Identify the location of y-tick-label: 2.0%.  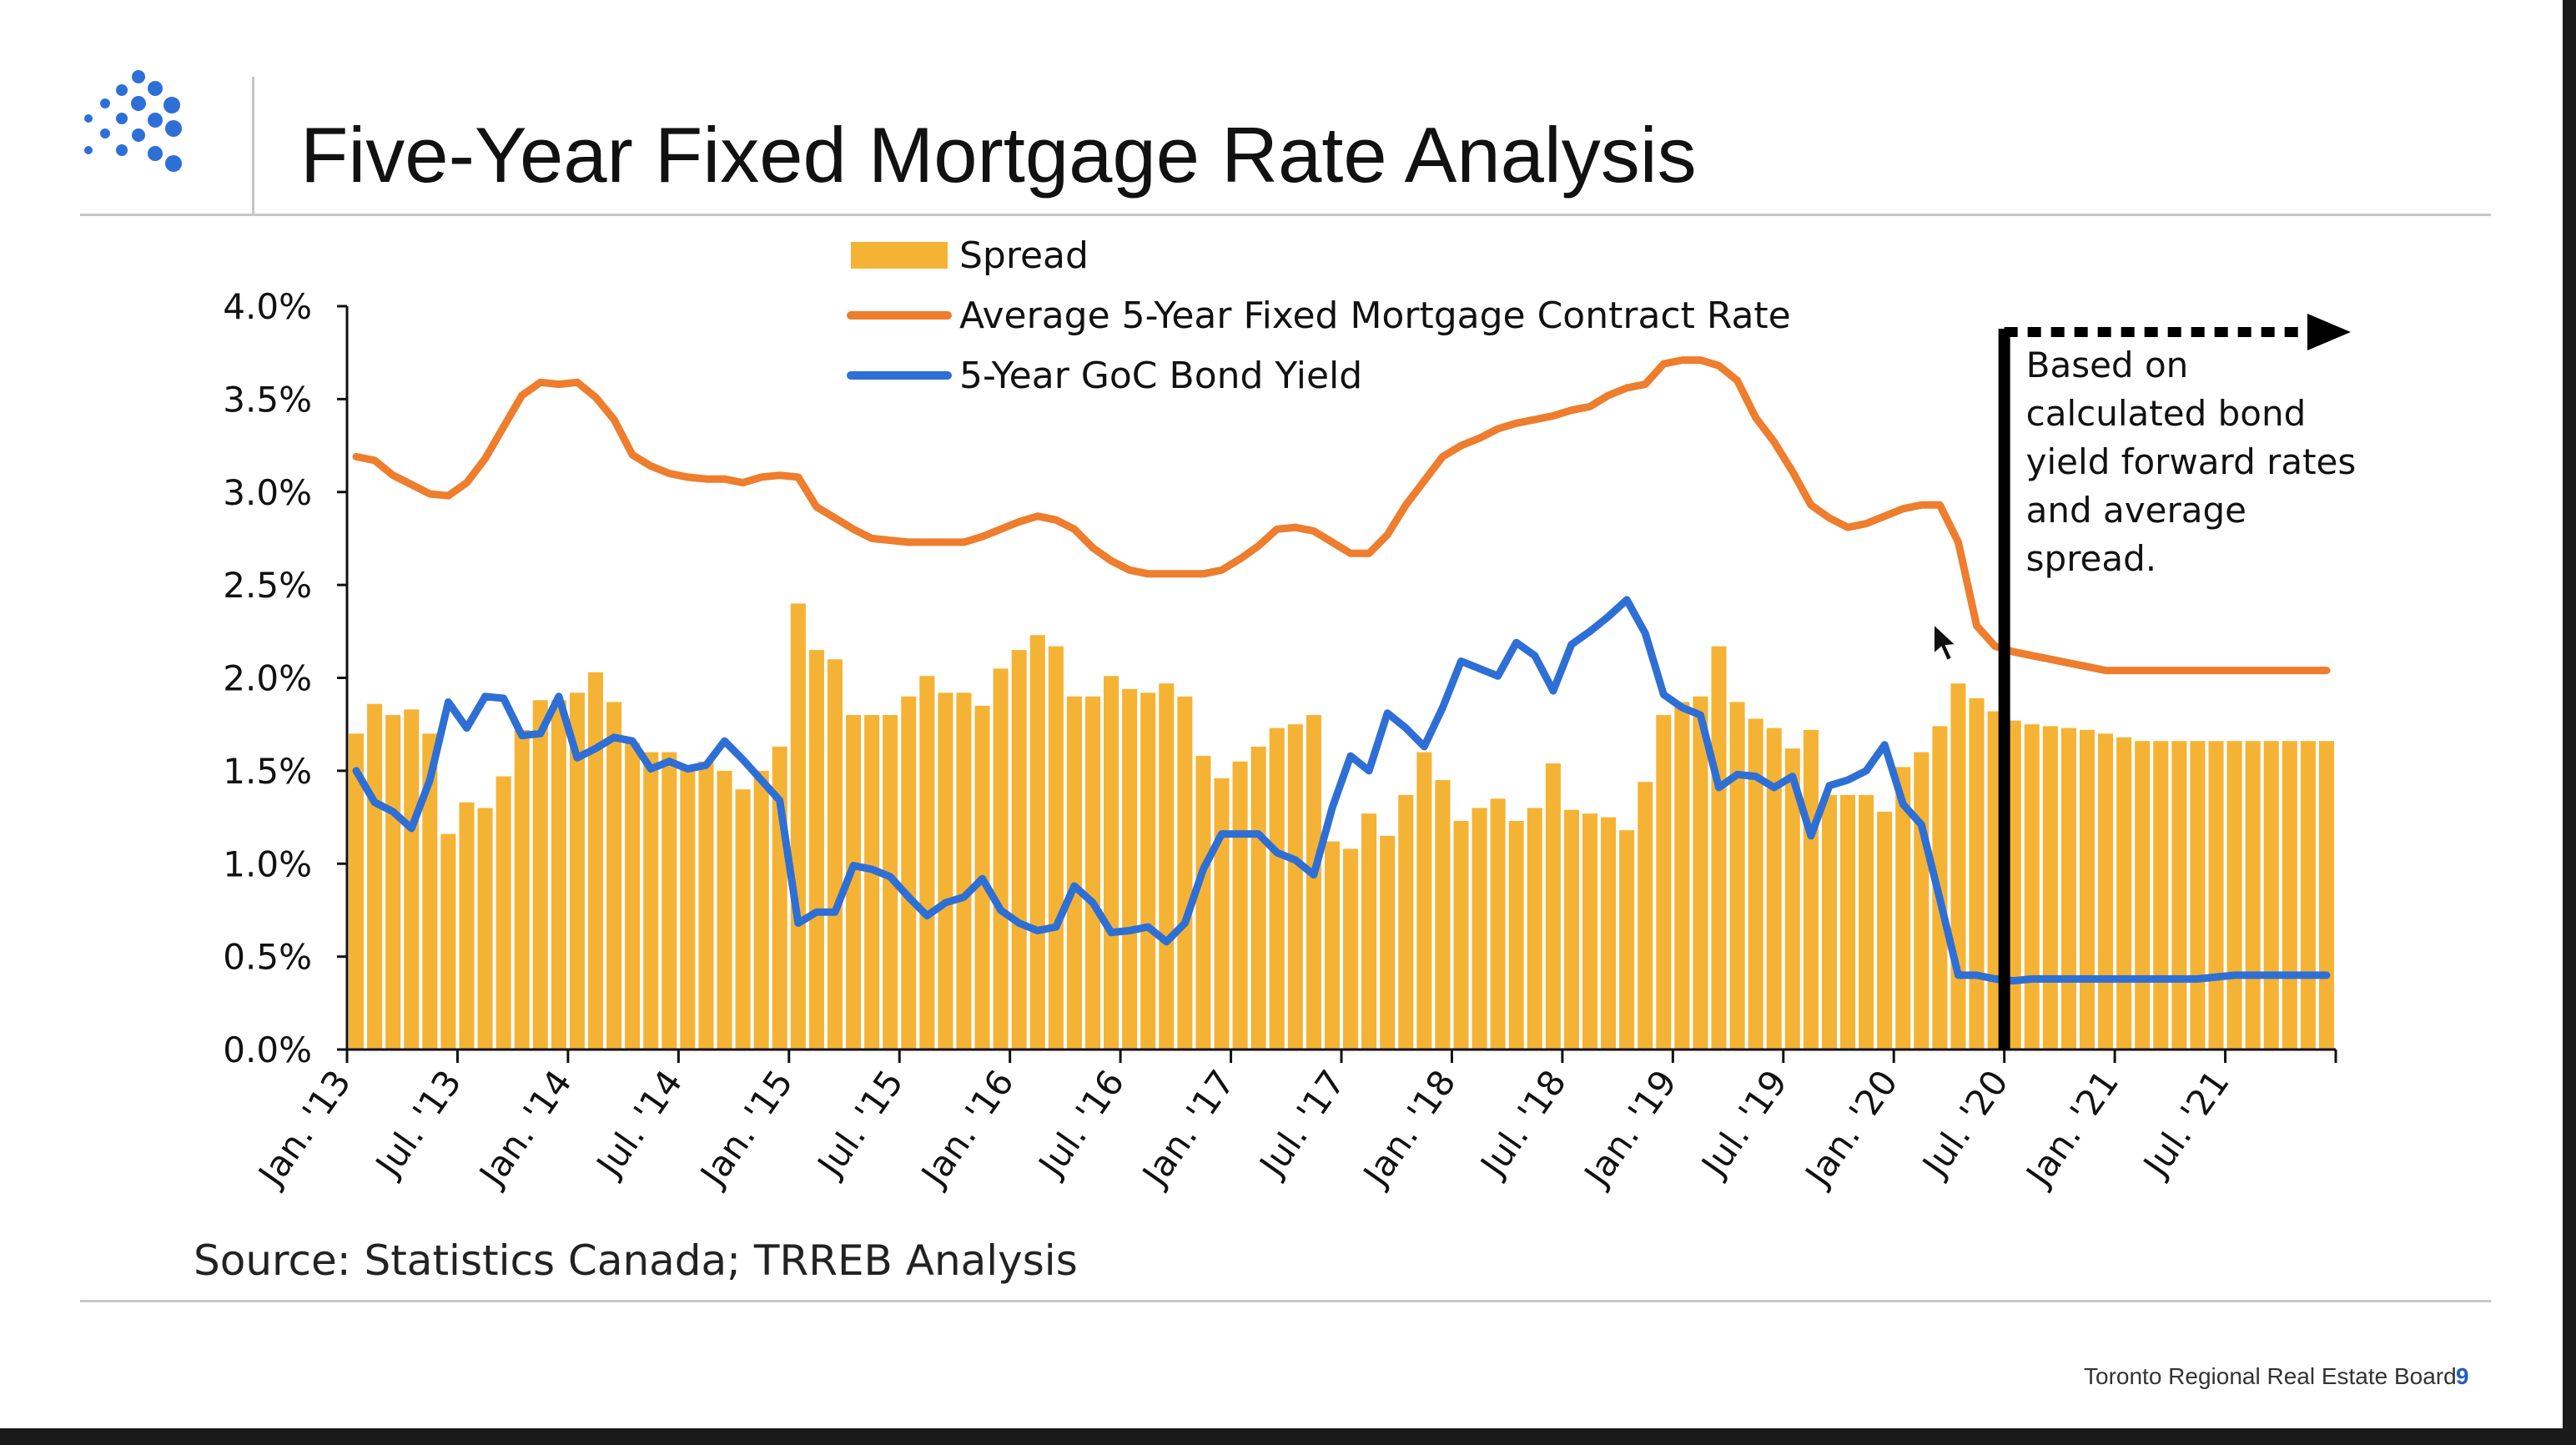
(267, 678).